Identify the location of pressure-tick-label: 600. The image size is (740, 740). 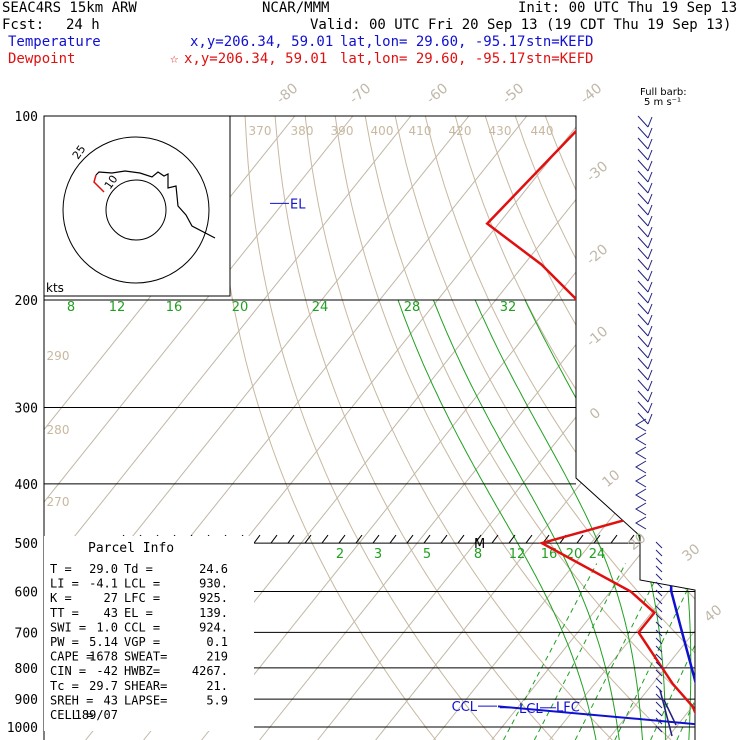
(26, 592).